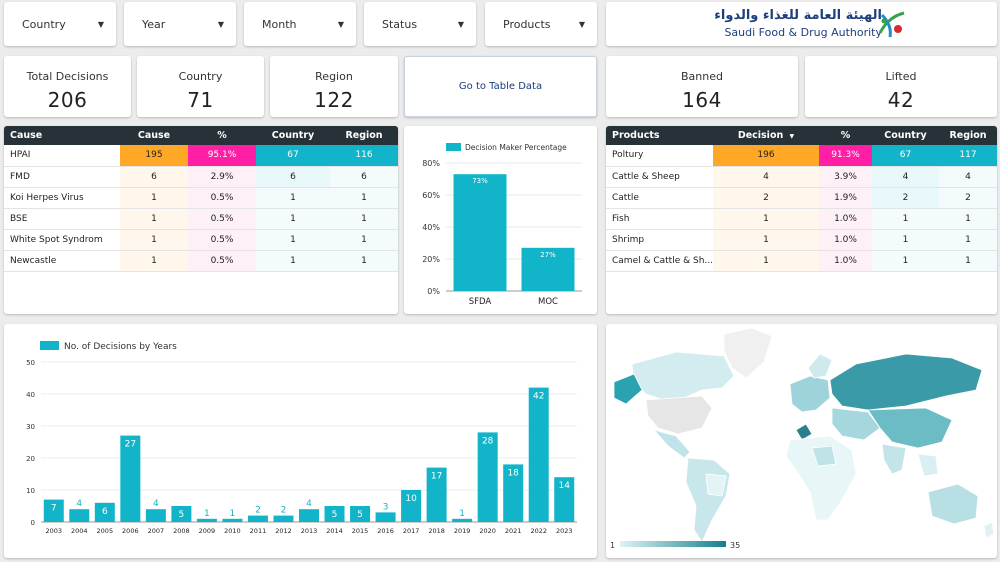  What do you see at coordinates (801, 240) in the screenshot?
I see `table-row: Shrimp 1 1.0% 1 1` at bounding box center [801, 240].